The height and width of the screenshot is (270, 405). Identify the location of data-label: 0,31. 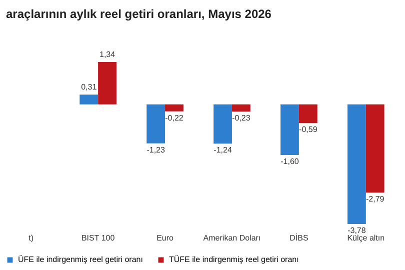
(89, 87).